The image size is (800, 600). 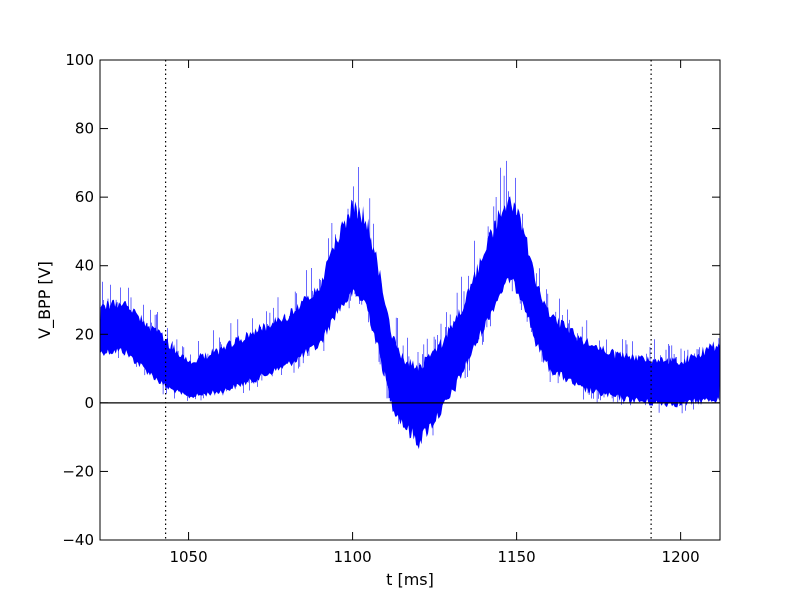 What do you see at coordinates (84, 129) in the screenshot?
I see `y-tick-label: 80` at bounding box center [84, 129].